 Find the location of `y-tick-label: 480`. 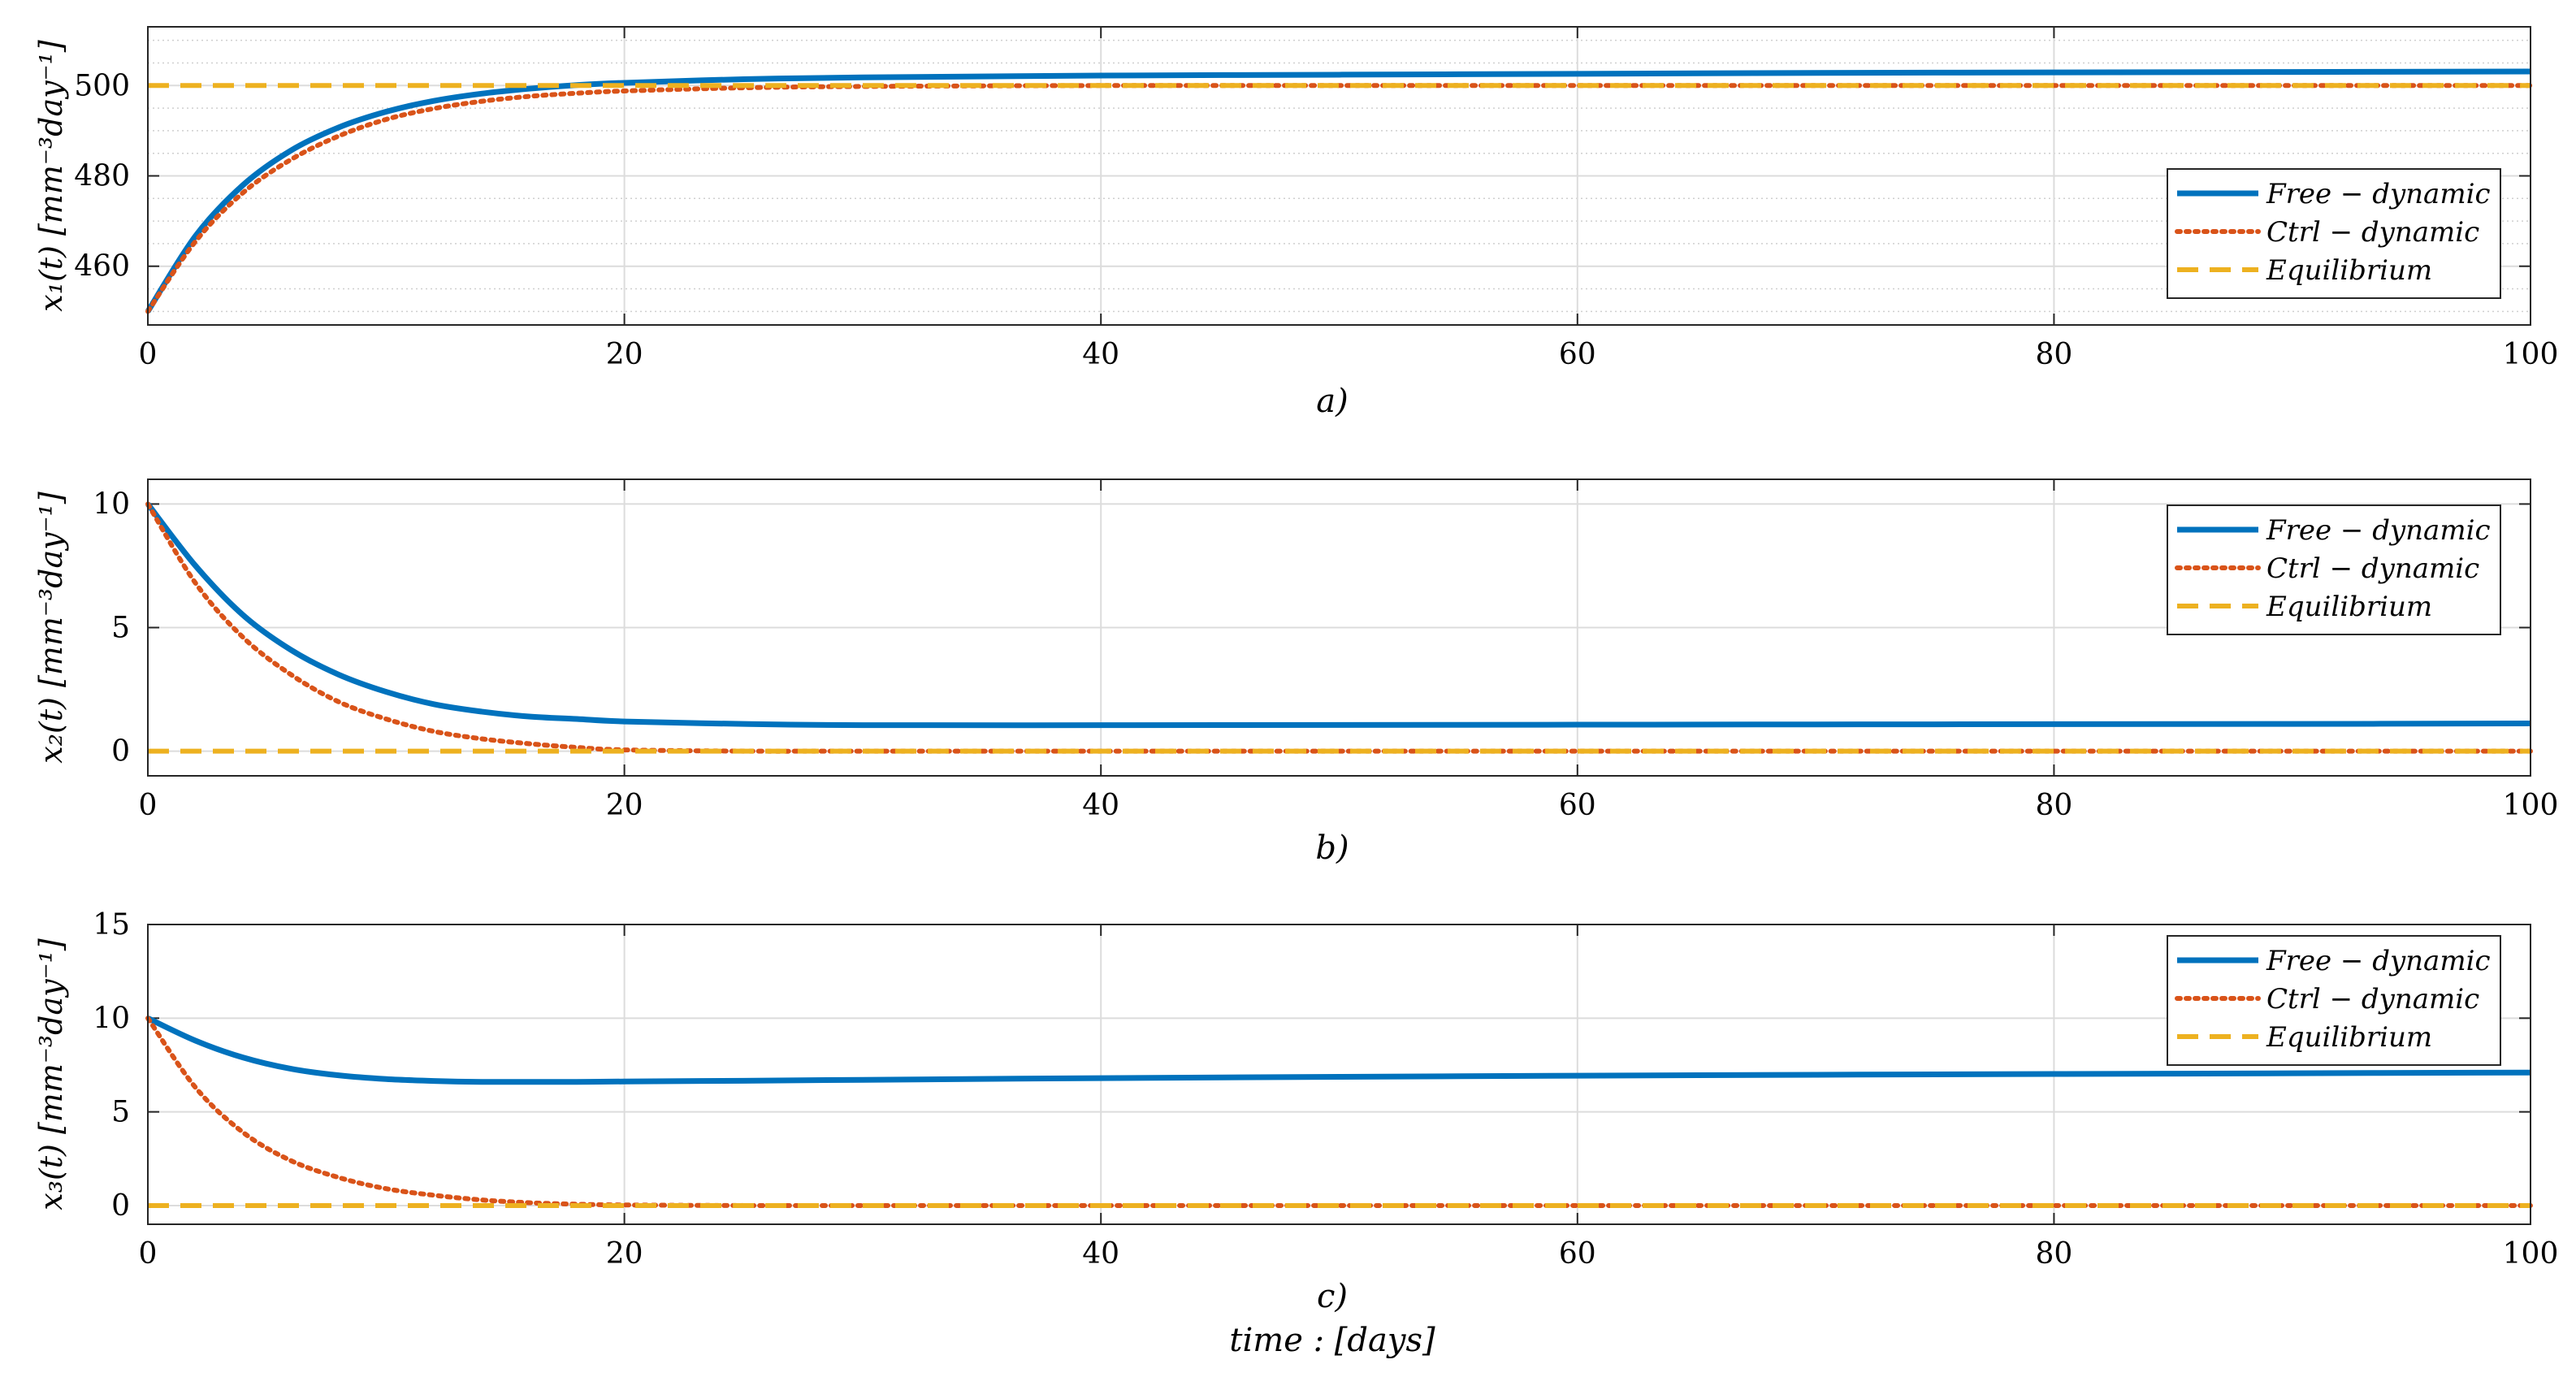

y-tick-label: 480 is located at coordinates (102, 176).